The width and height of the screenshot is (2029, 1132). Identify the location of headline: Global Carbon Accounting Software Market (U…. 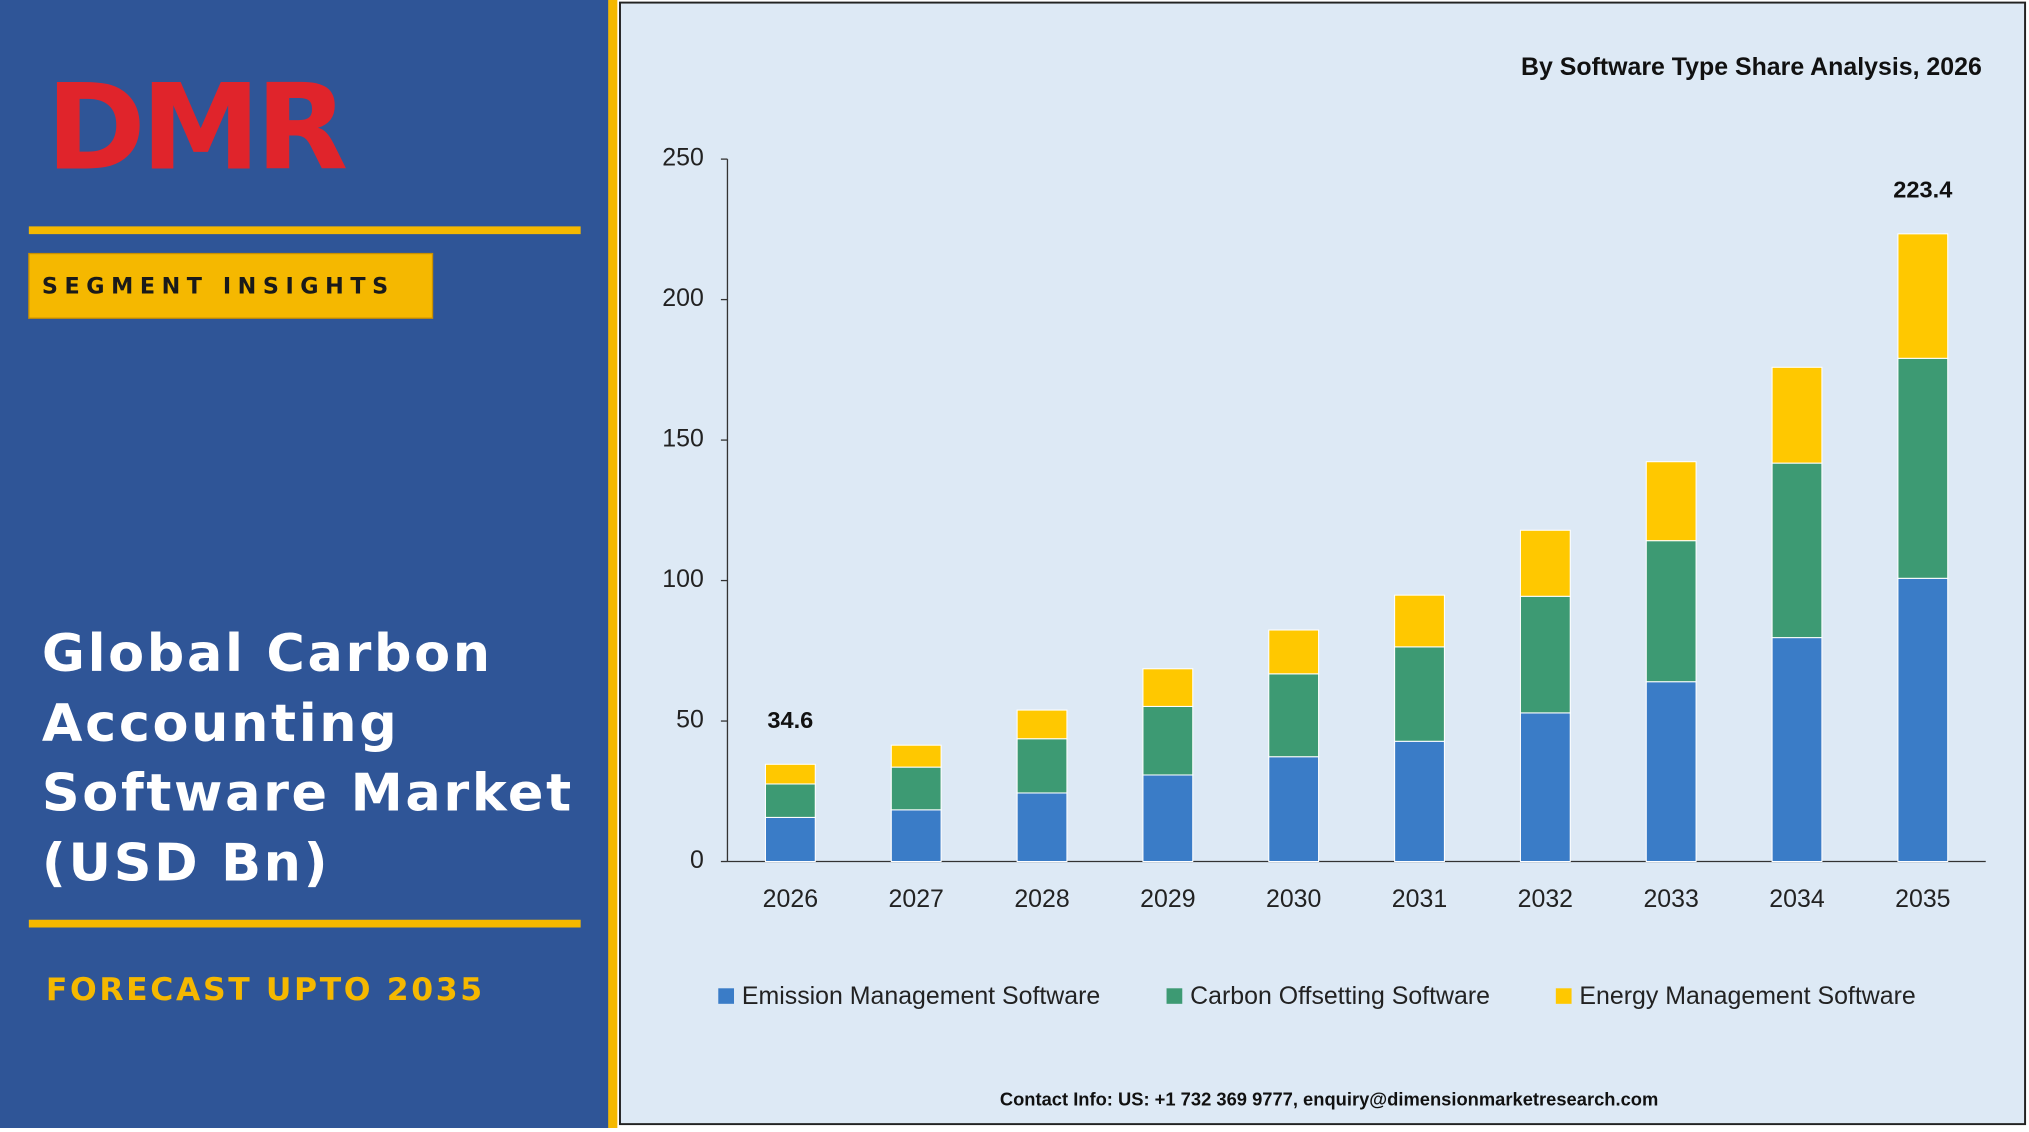
(308, 759).